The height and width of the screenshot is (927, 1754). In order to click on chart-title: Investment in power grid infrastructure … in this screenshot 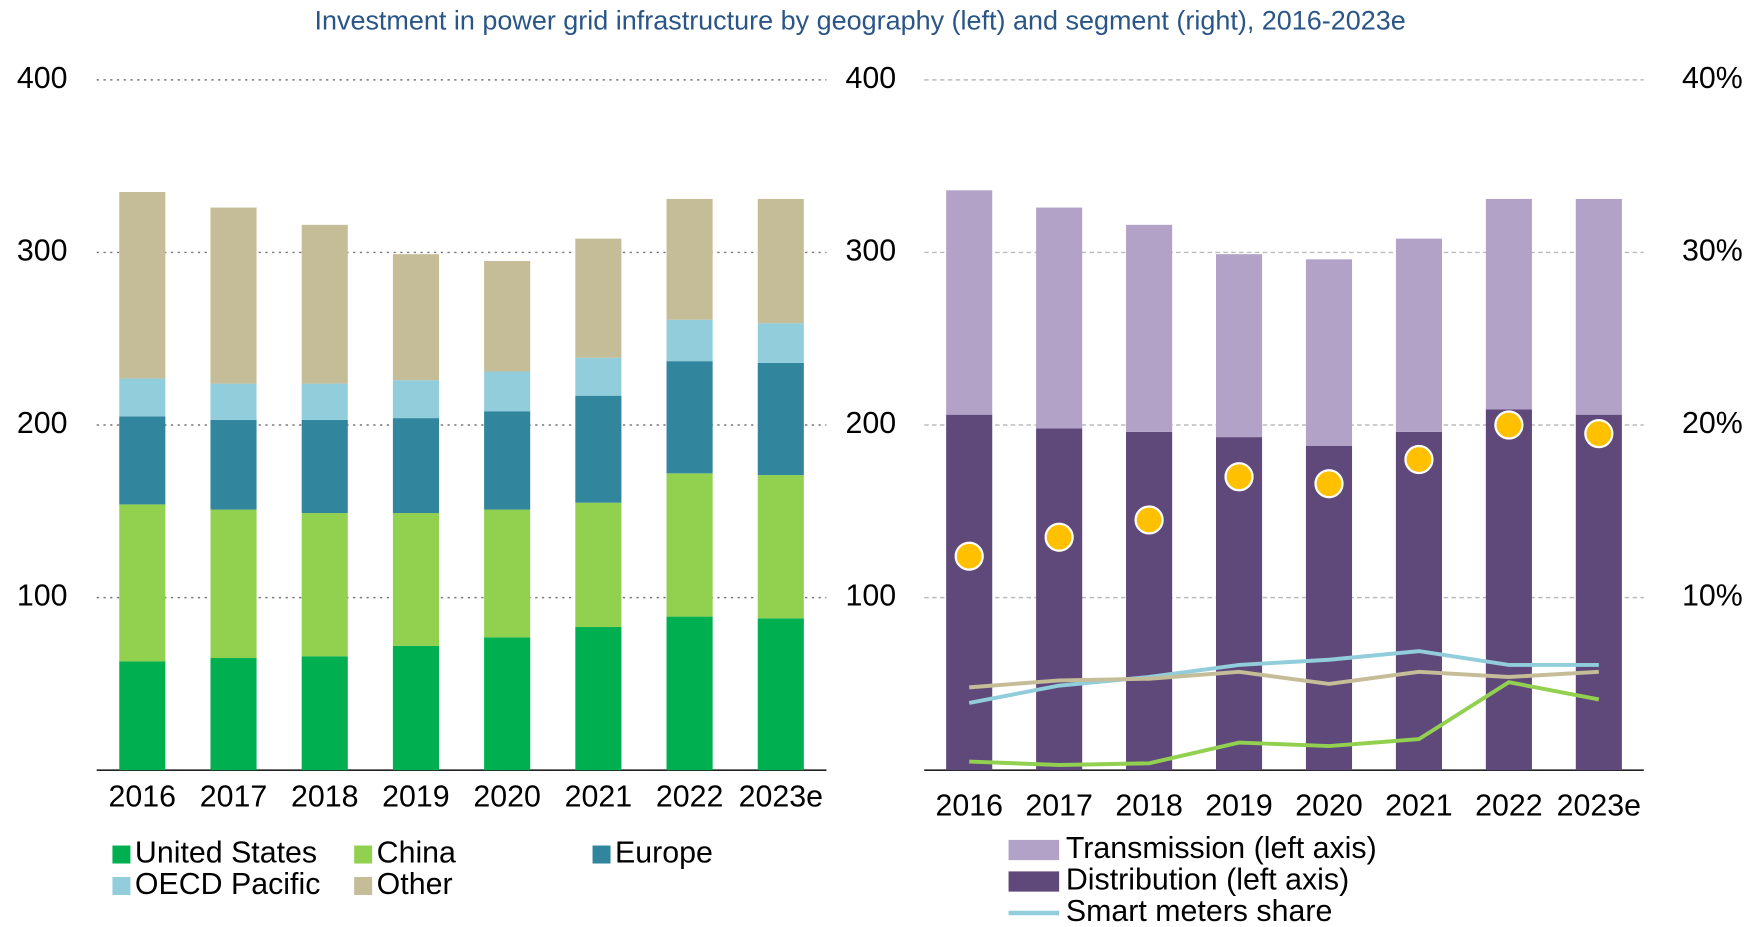, I will do `click(859, 21)`.